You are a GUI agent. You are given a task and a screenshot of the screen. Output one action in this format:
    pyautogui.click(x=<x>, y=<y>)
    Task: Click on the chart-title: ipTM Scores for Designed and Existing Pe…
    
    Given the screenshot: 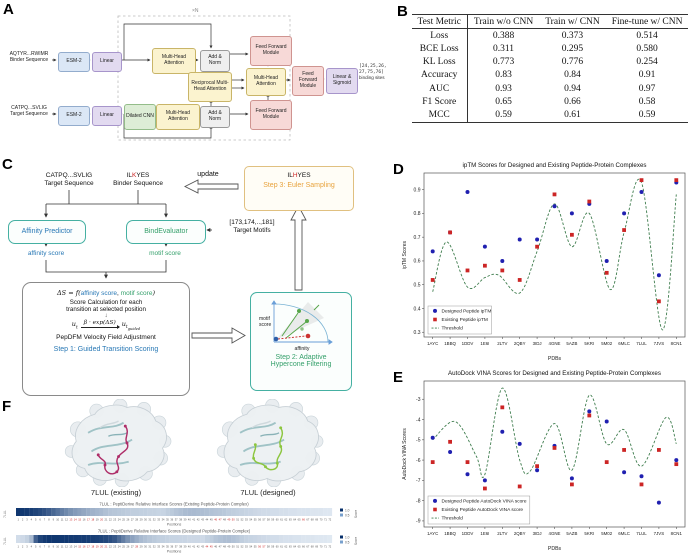 What is the action you would take?
    pyautogui.click(x=555, y=165)
    